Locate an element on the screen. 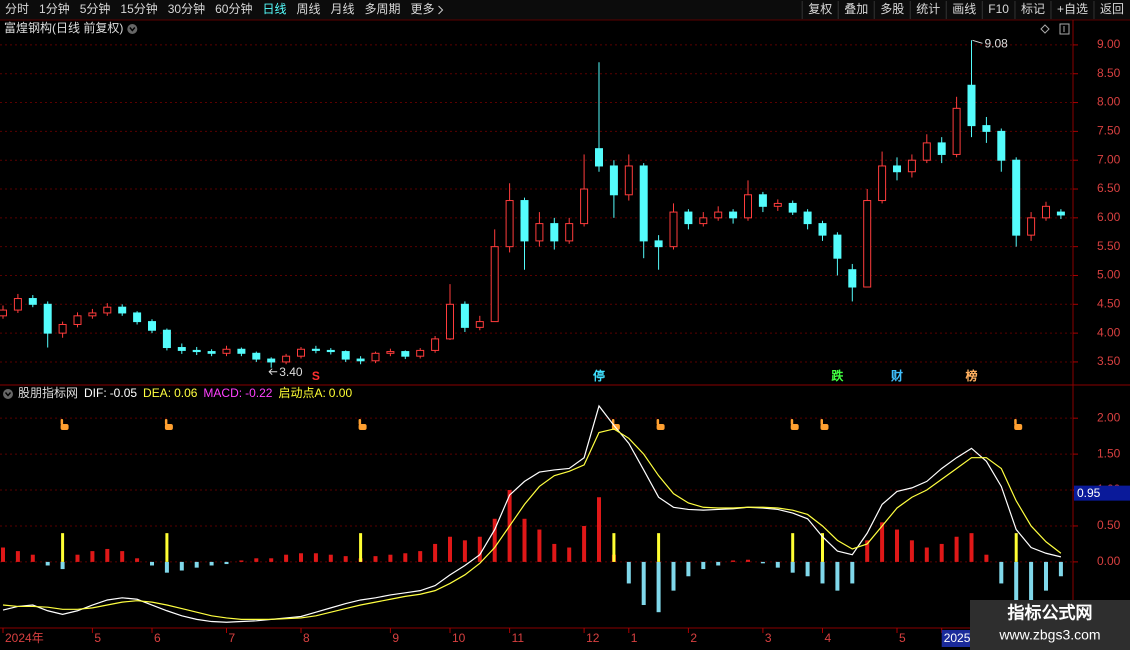 This screenshot has height=650, width=1130. period-button: 日线 is located at coordinates (274, 9).